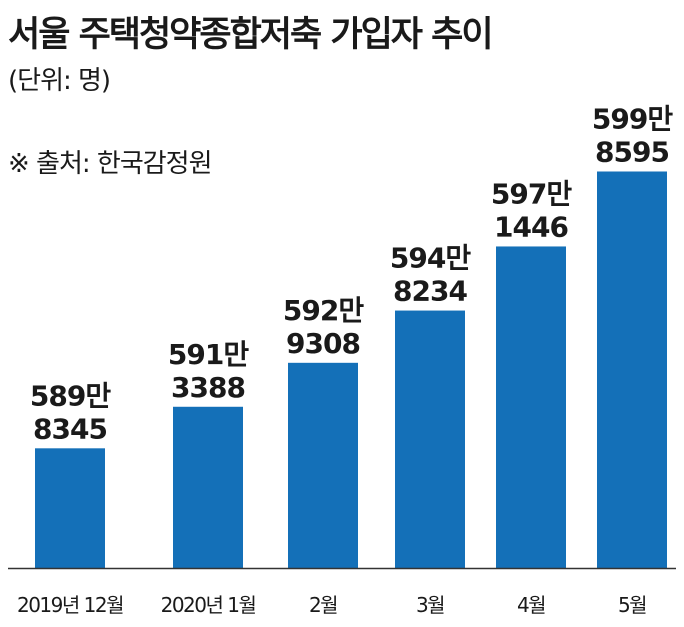 The height and width of the screenshot is (627, 684). What do you see at coordinates (632, 605) in the screenshot?
I see `x-tick-label-6: 5월` at bounding box center [632, 605].